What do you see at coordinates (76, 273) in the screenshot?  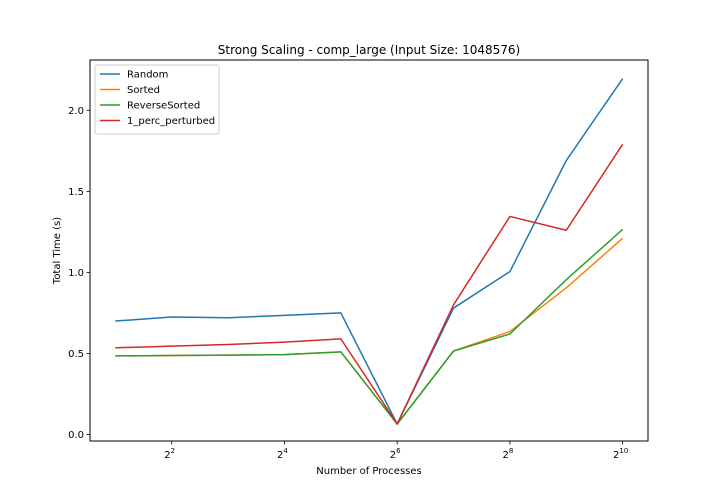 I see `y-tick-label: 1.0` at bounding box center [76, 273].